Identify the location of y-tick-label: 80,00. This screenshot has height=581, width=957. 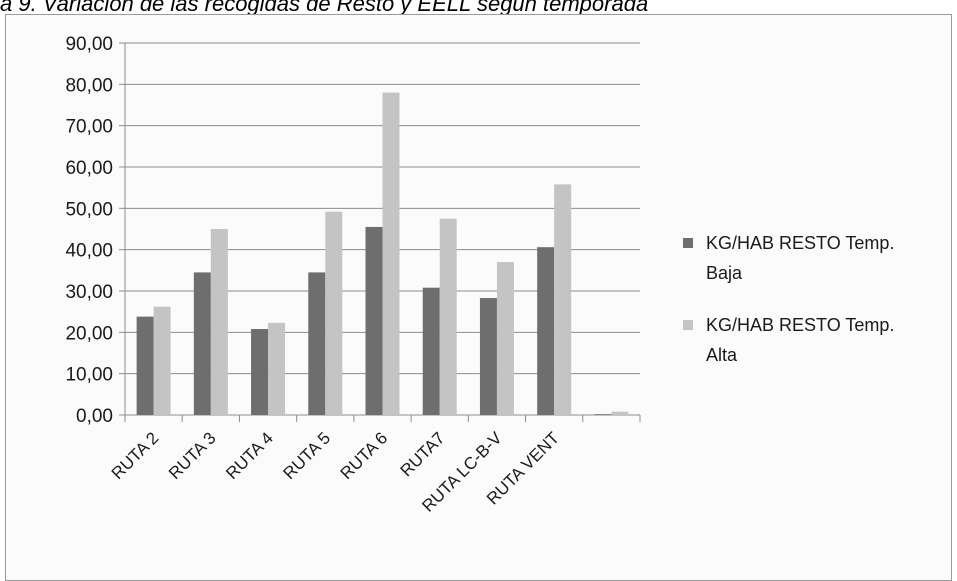
(89, 85).